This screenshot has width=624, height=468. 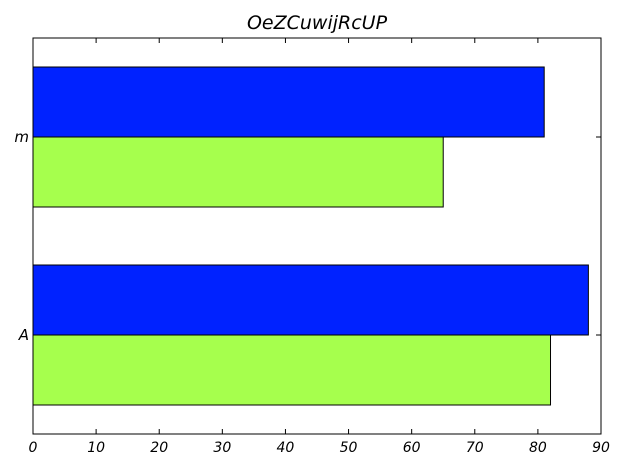 What do you see at coordinates (538, 448) in the screenshot?
I see `x-tick-label: 80` at bounding box center [538, 448].